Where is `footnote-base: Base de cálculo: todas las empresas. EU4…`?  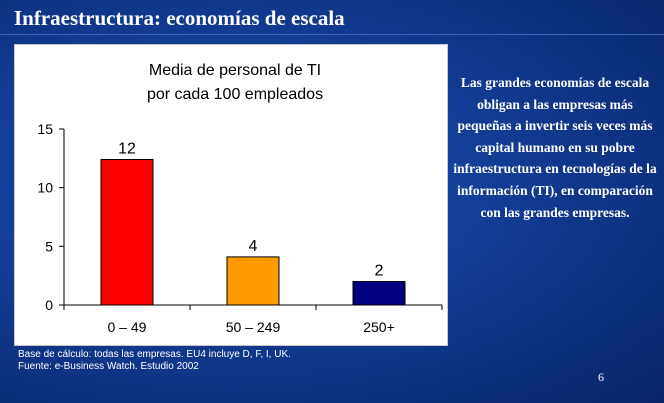 footnote-base: Base de cálculo: todas las empresas. EU4… is located at coordinates (154, 354).